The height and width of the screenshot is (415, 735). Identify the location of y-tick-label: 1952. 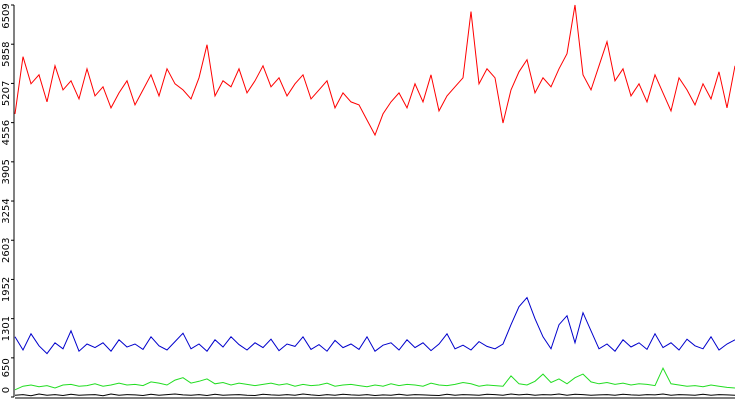
(6, 289).